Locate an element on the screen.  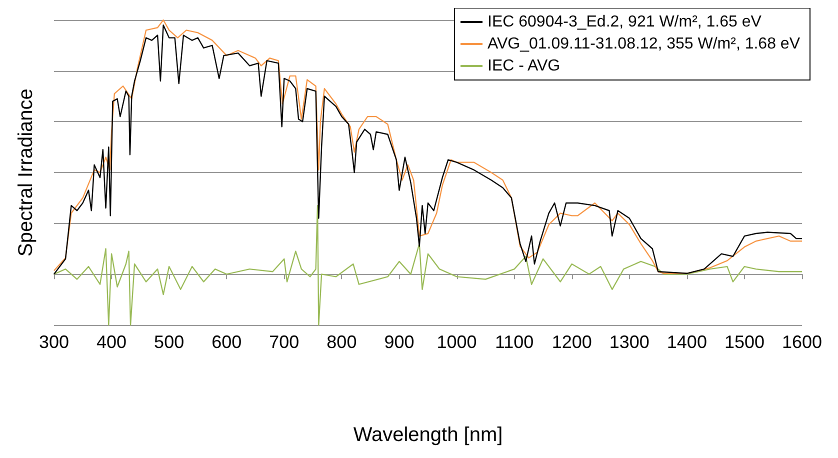
legend-label: AVG_01.09.11-31.08.12, 355 W/m², 1.68 eV is located at coordinates (644, 44).